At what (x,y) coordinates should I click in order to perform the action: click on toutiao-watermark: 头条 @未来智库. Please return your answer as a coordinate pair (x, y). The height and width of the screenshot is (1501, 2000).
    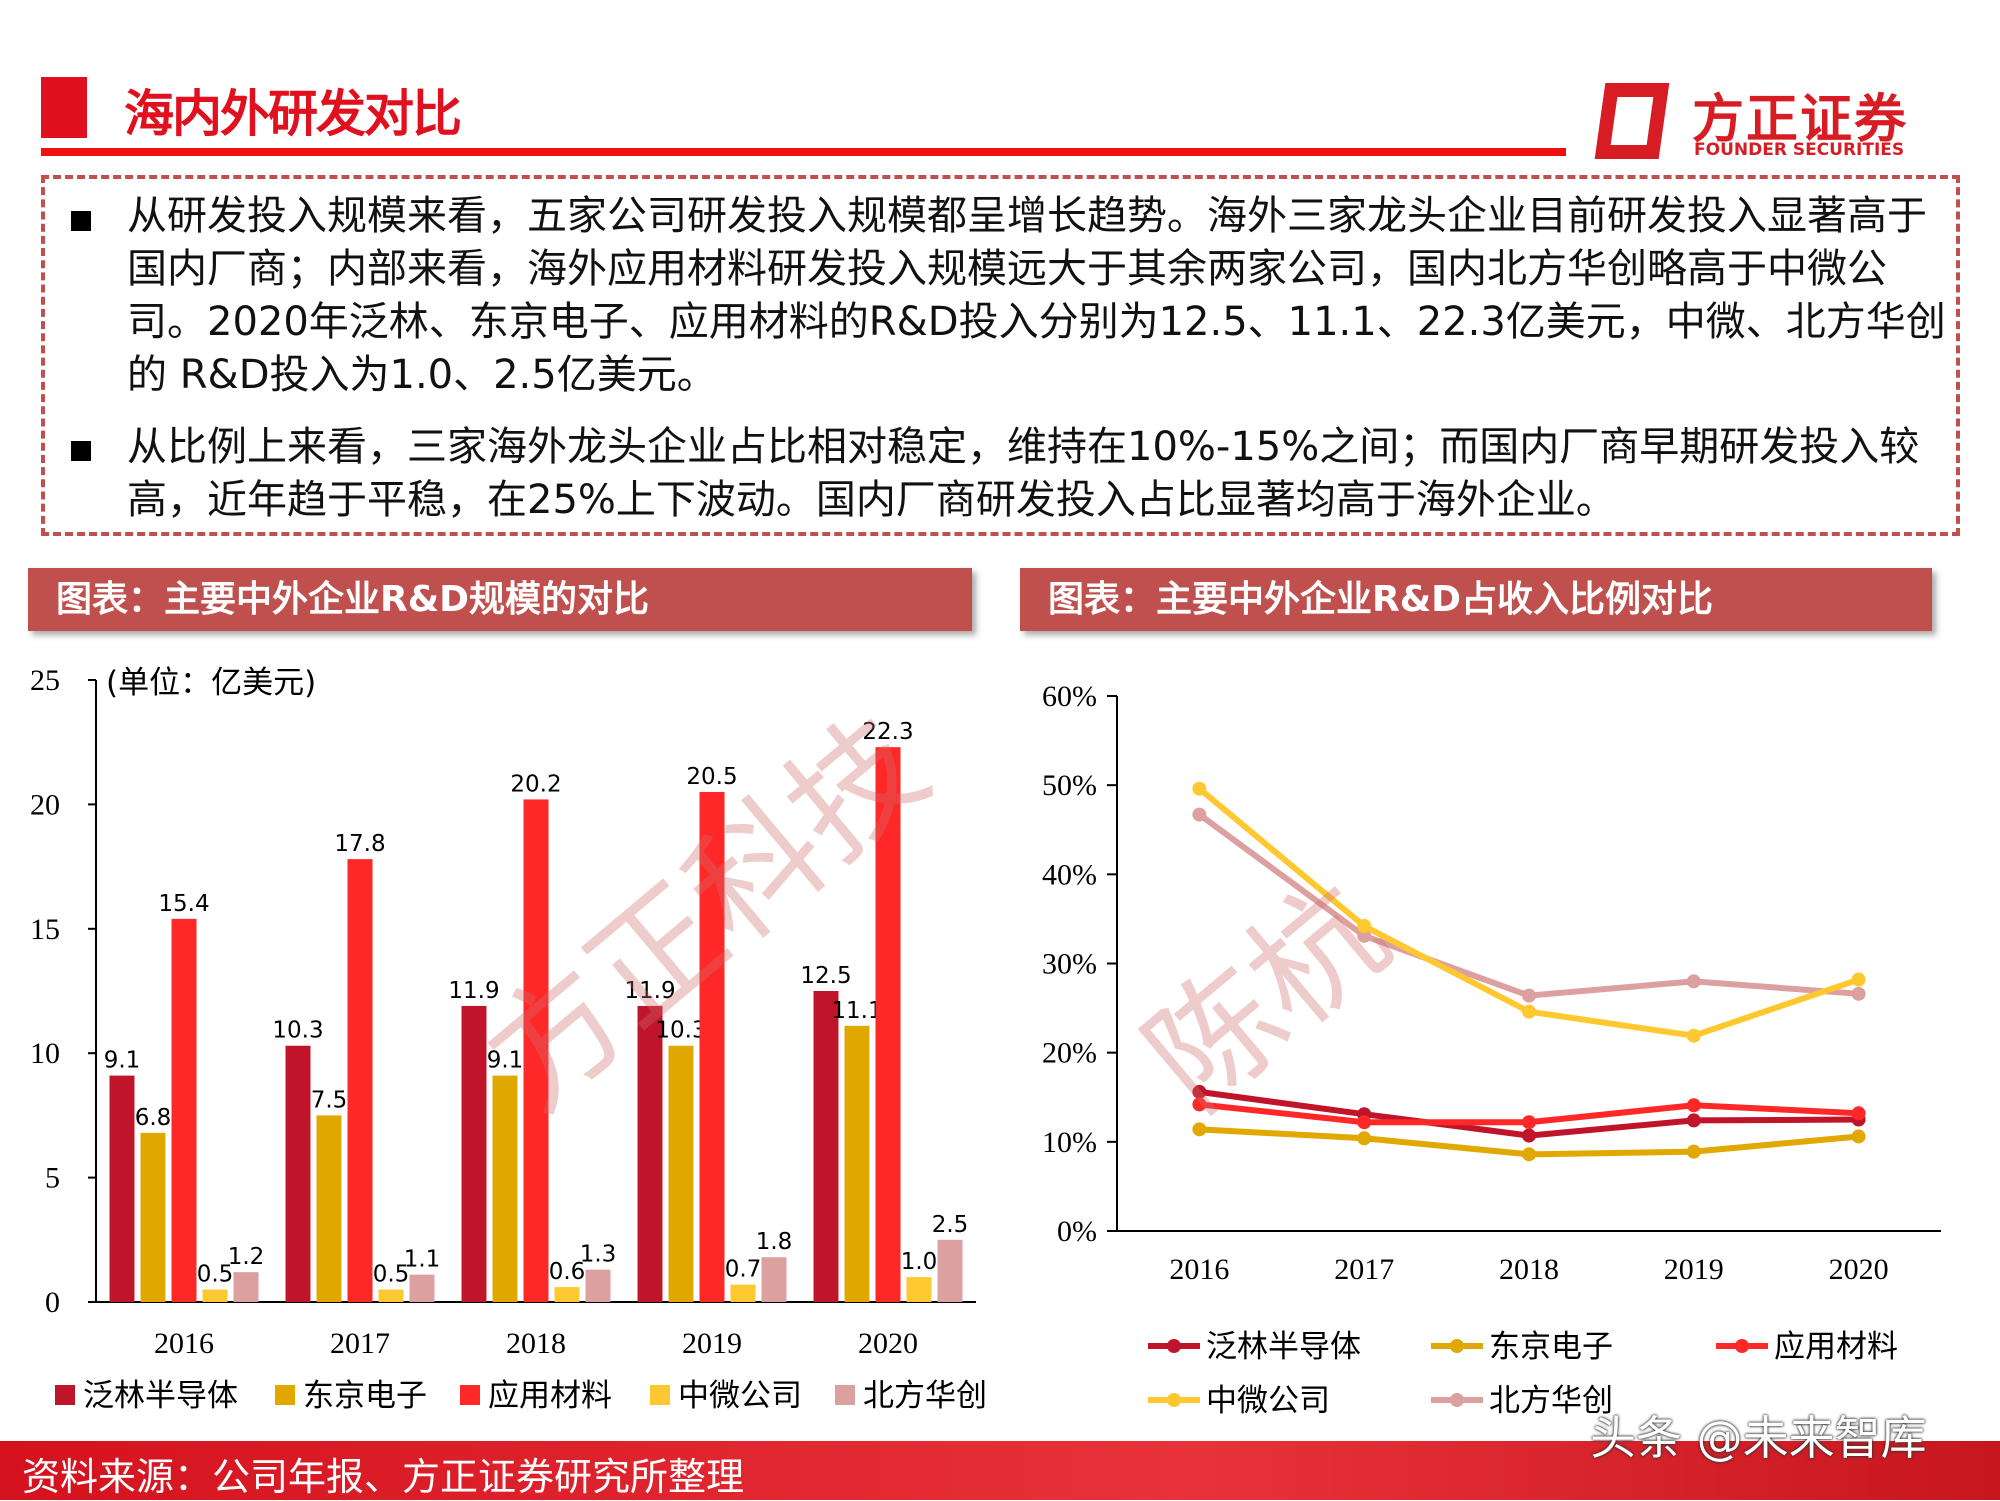
    Looking at the image, I should click on (1758, 1438).